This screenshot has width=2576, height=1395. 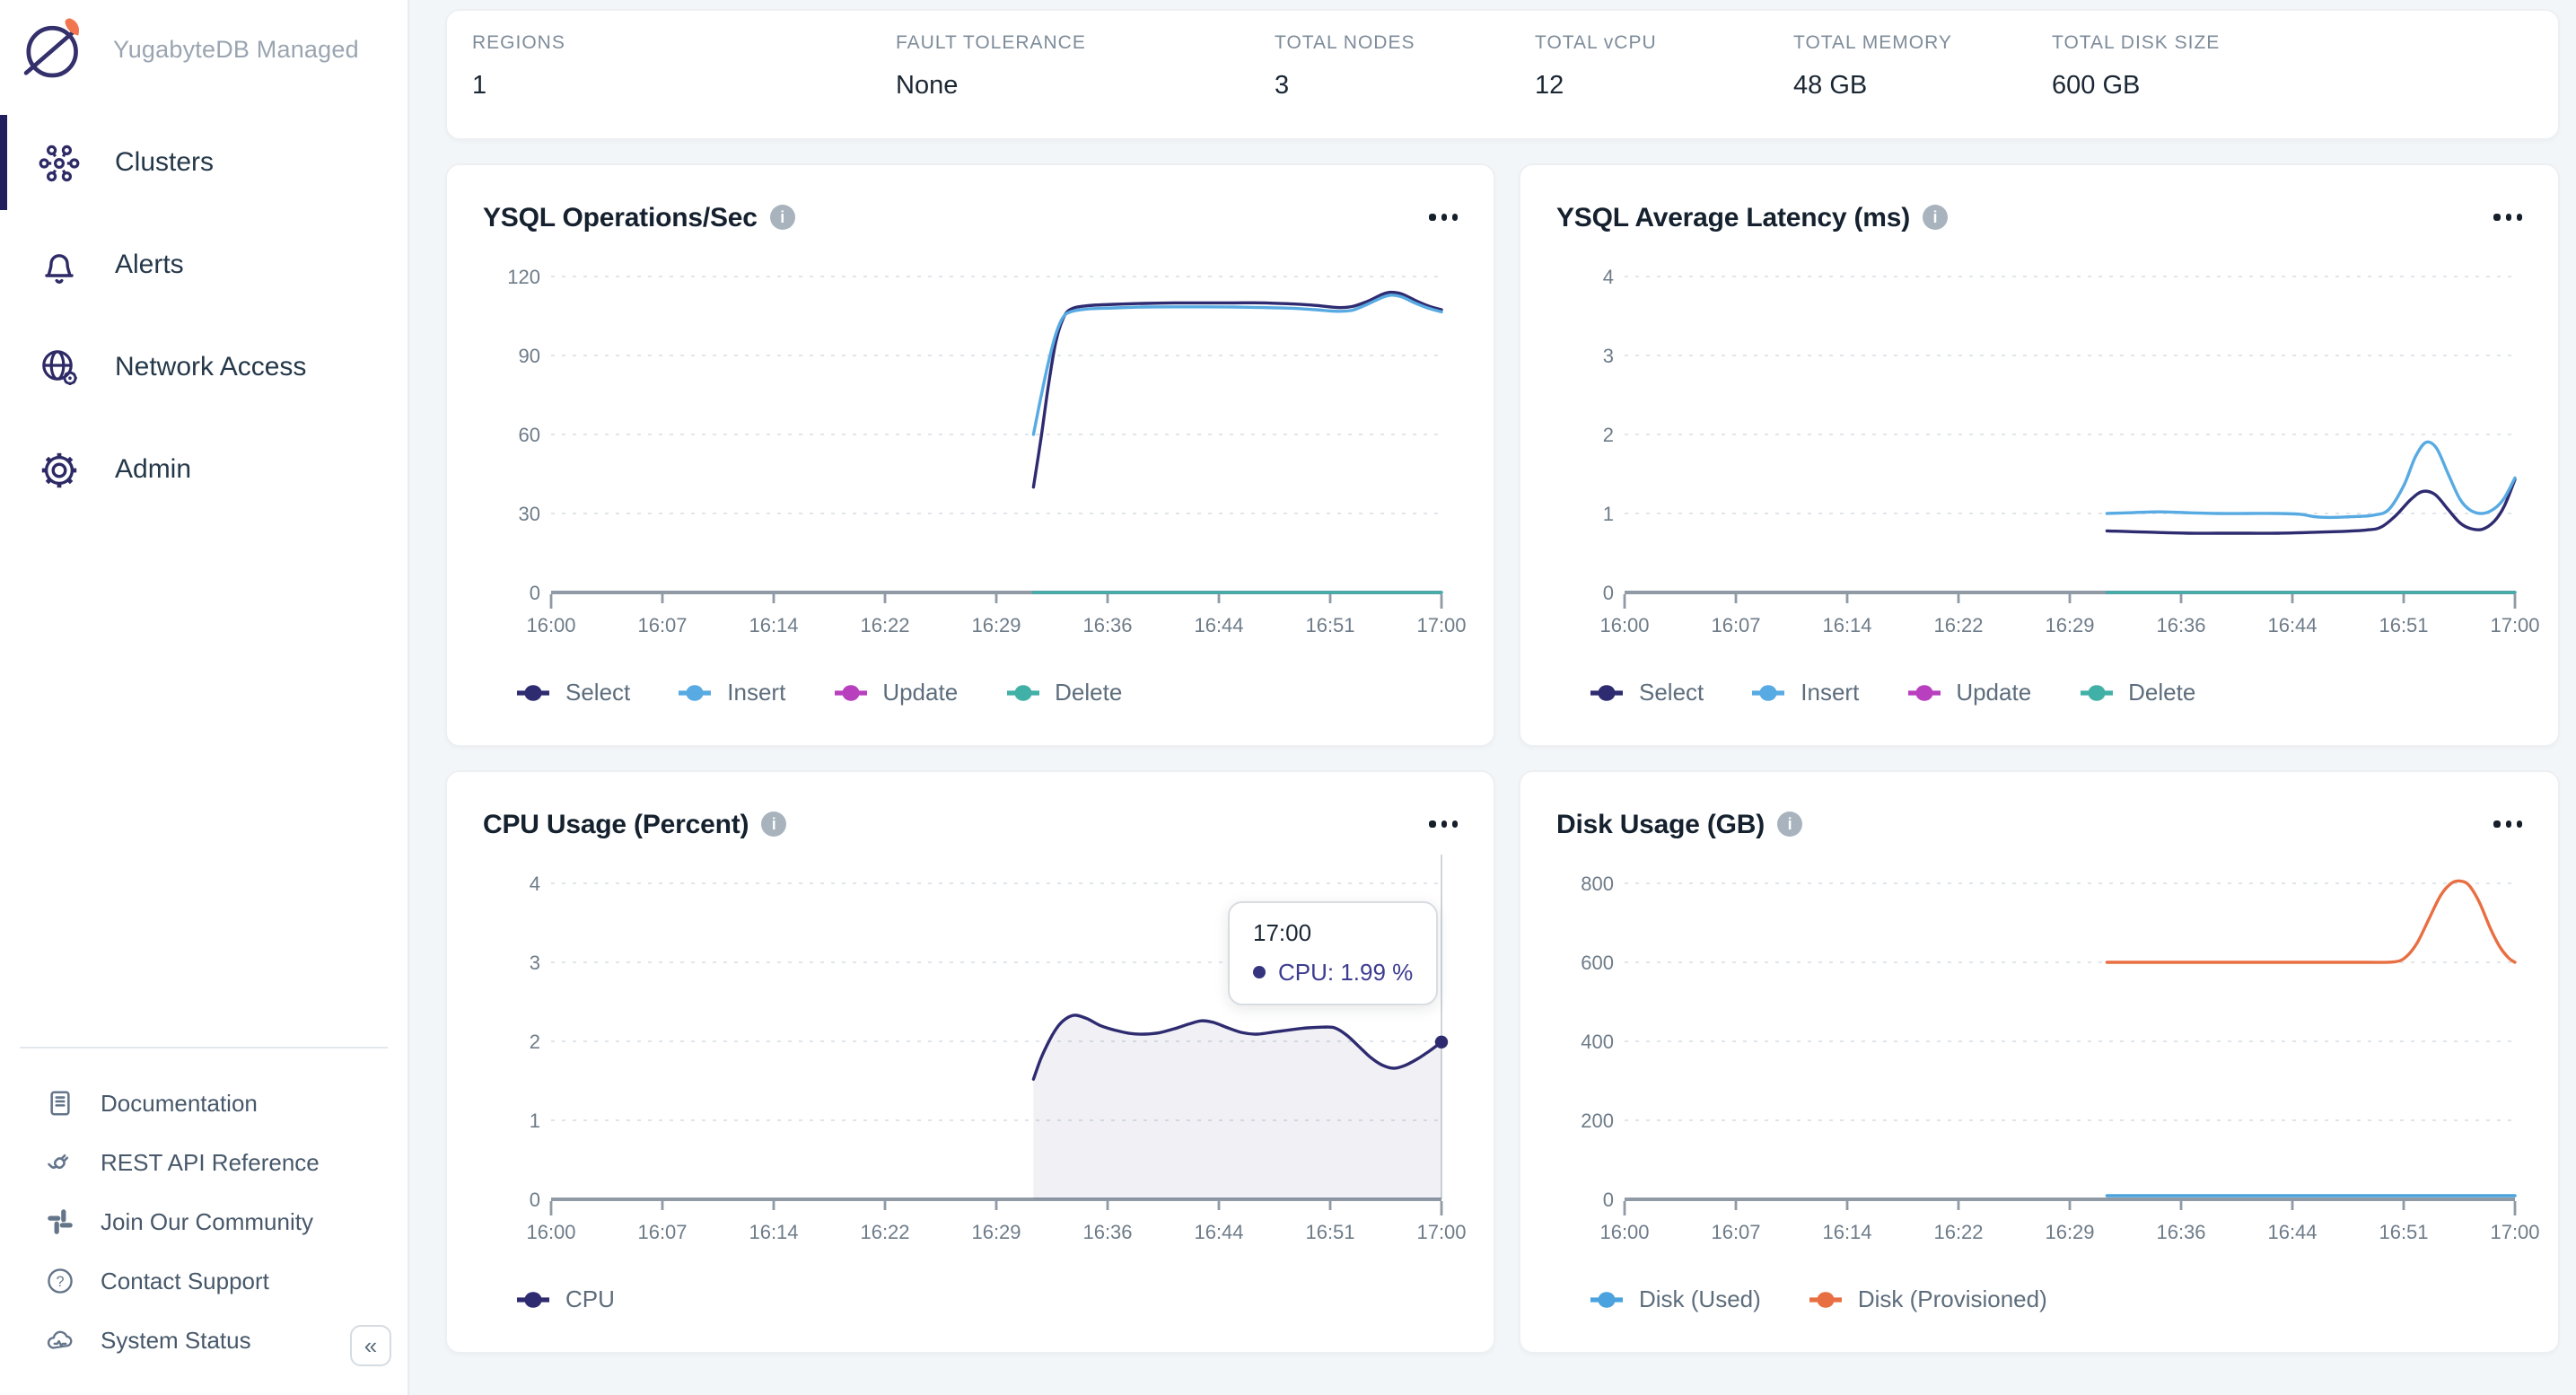 What do you see at coordinates (165, 162) in the screenshot?
I see `sidebar-item-label: Clusters` at bounding box center [165, 162].